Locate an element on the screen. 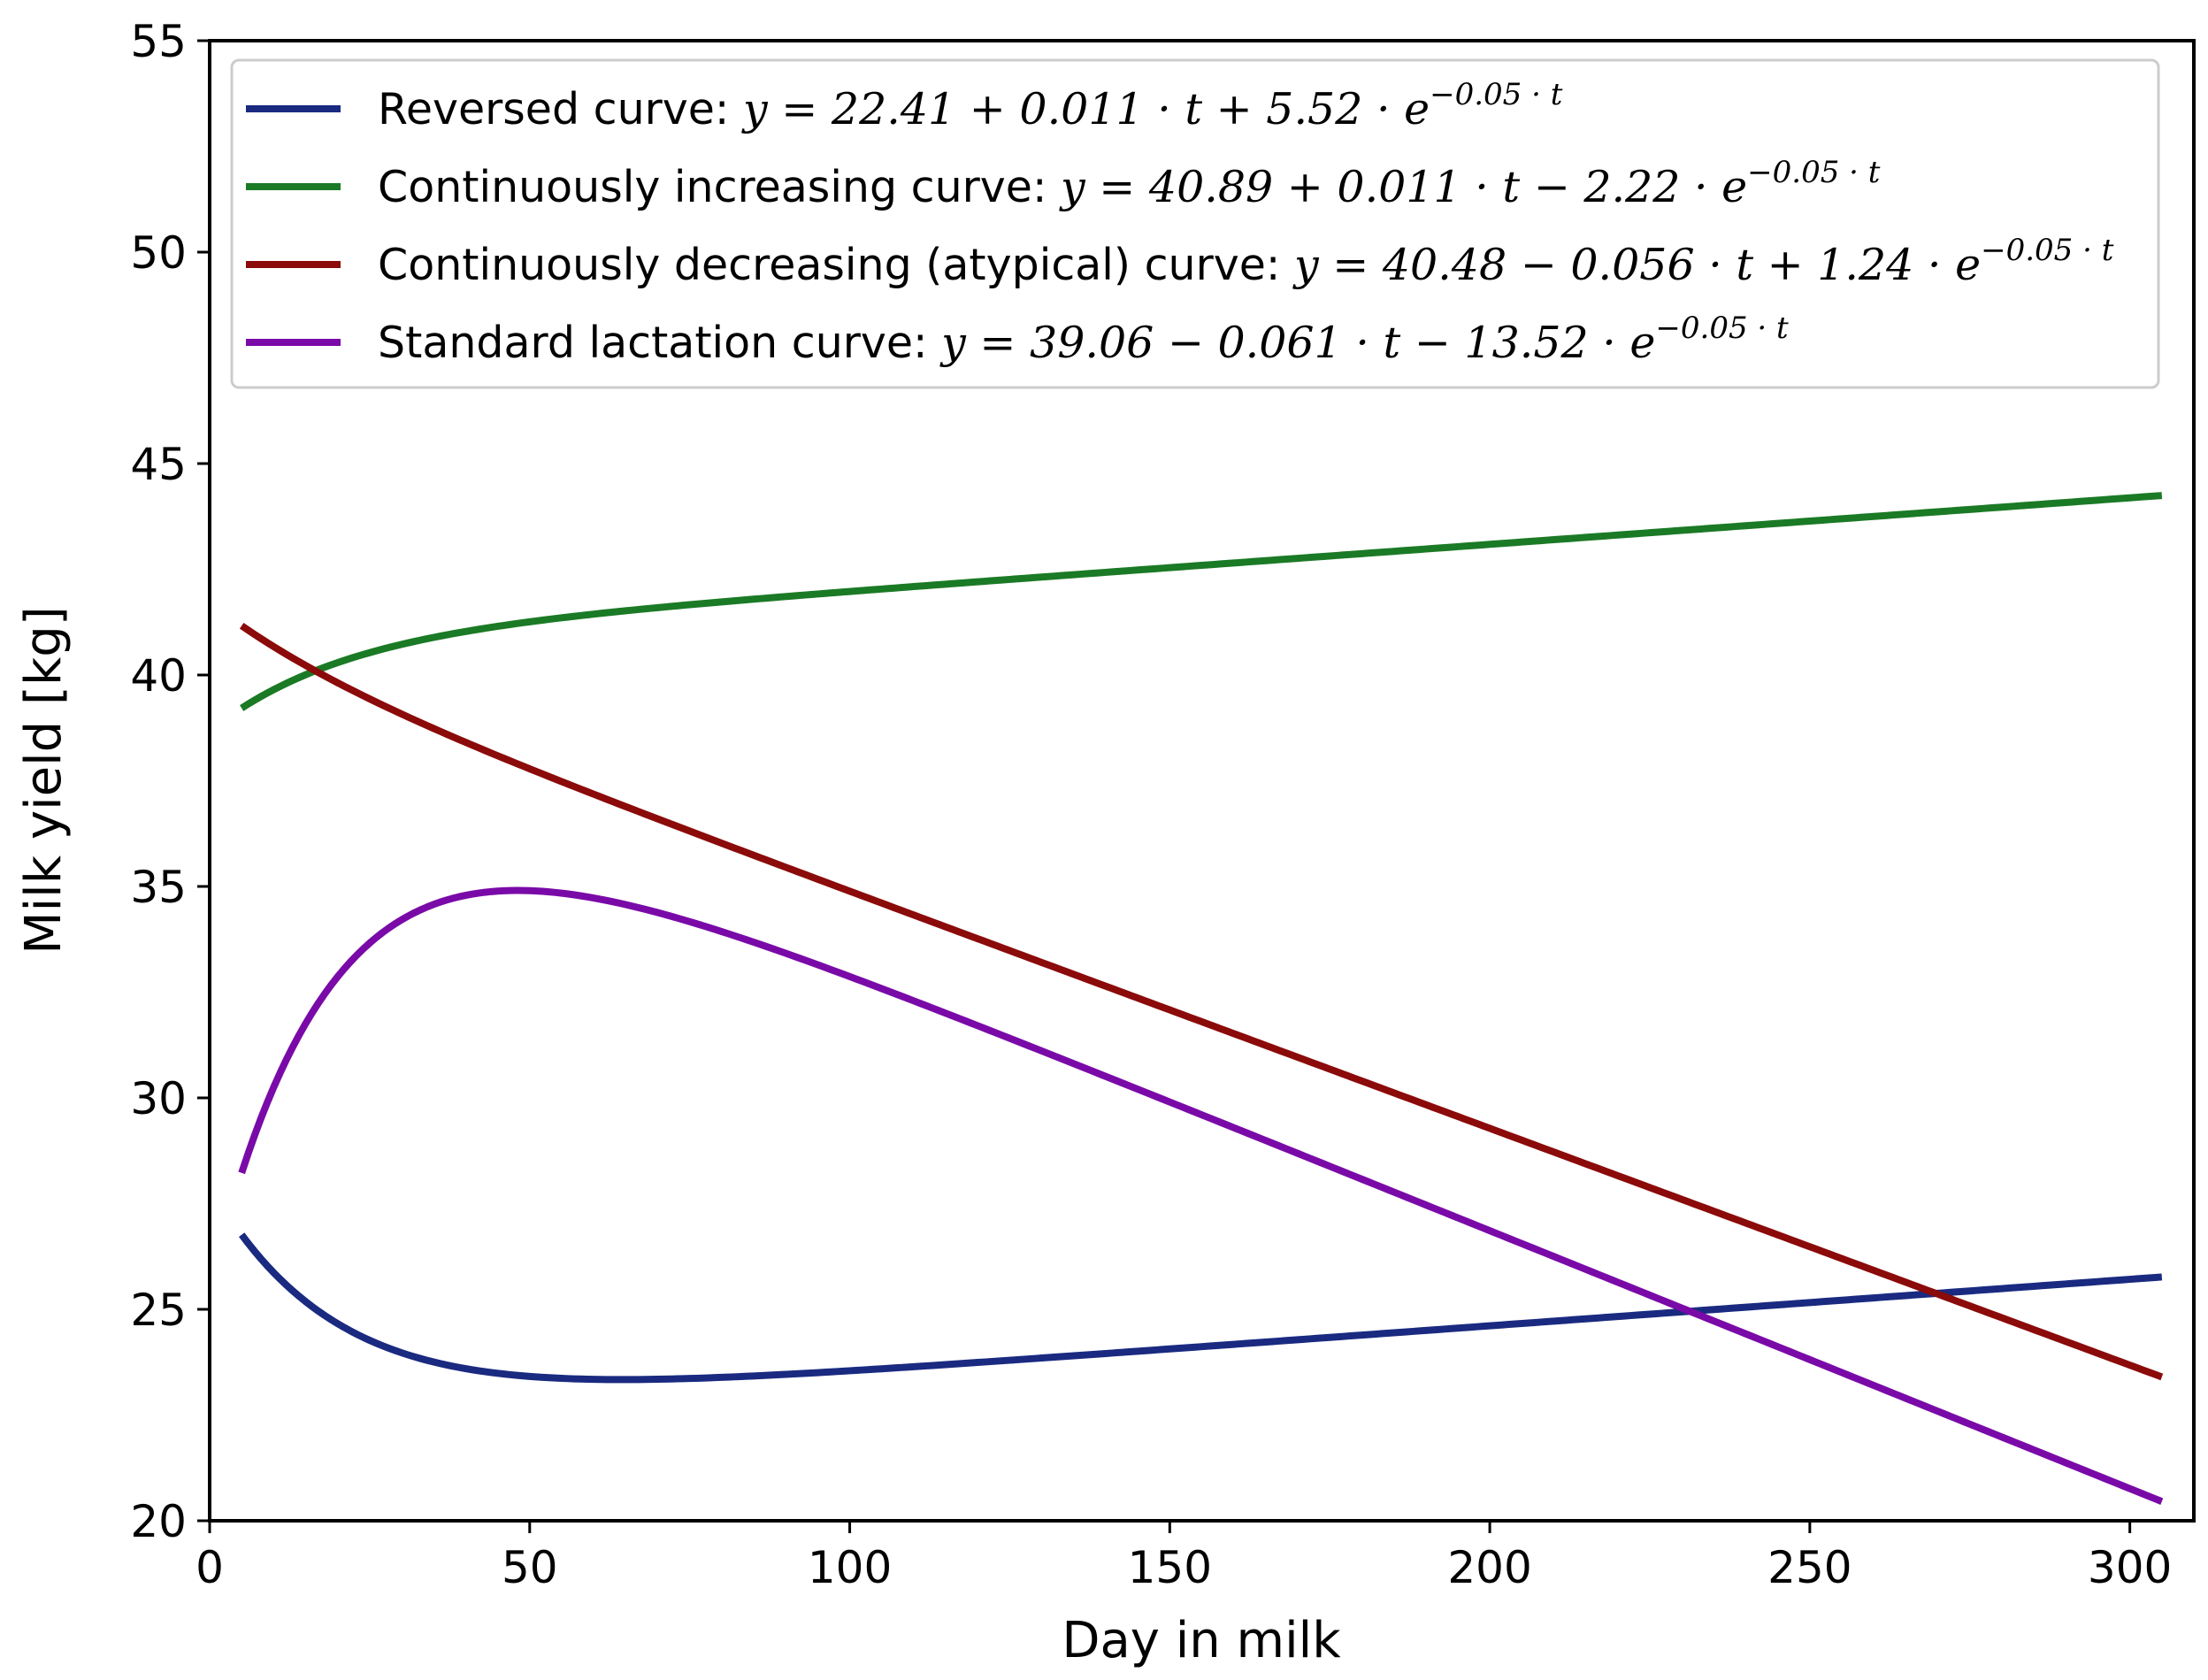 This screenshot has height=1680, width=2208. y-tick-label-5: 45 is located at coordinates (158, 464).